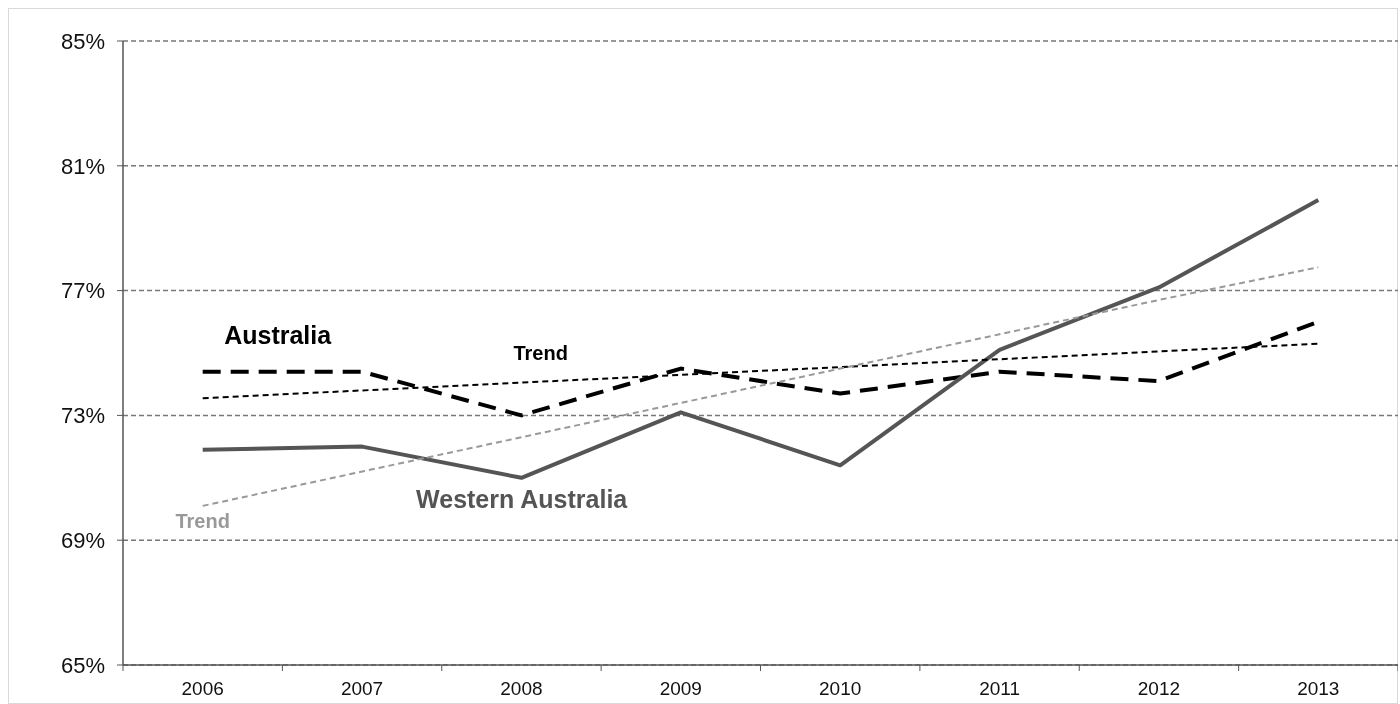  I want to click on x-tick-label: 2009, so click(680, 688).